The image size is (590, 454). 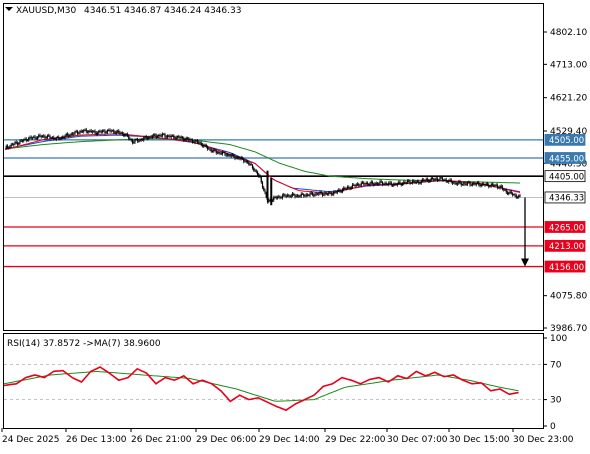 I want to click on current-price-tag: 4346.33, so click(x=565, y=197).